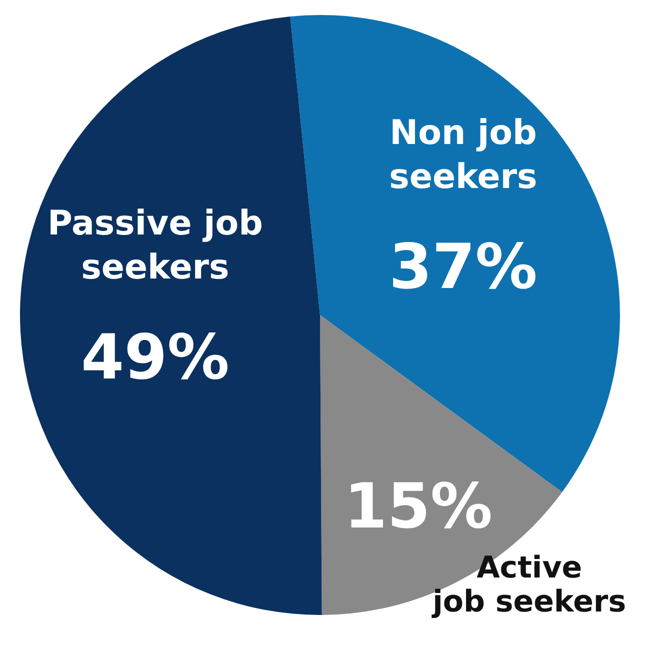 The height and width of the screenshot is (669, 648). I want to click on slice-label: Non job seekers, so click(463, 155).